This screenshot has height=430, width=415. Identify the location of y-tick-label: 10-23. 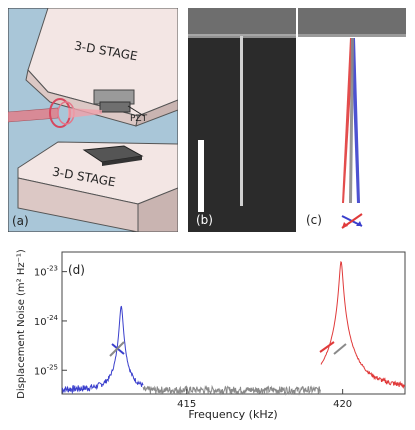
(46, 272).